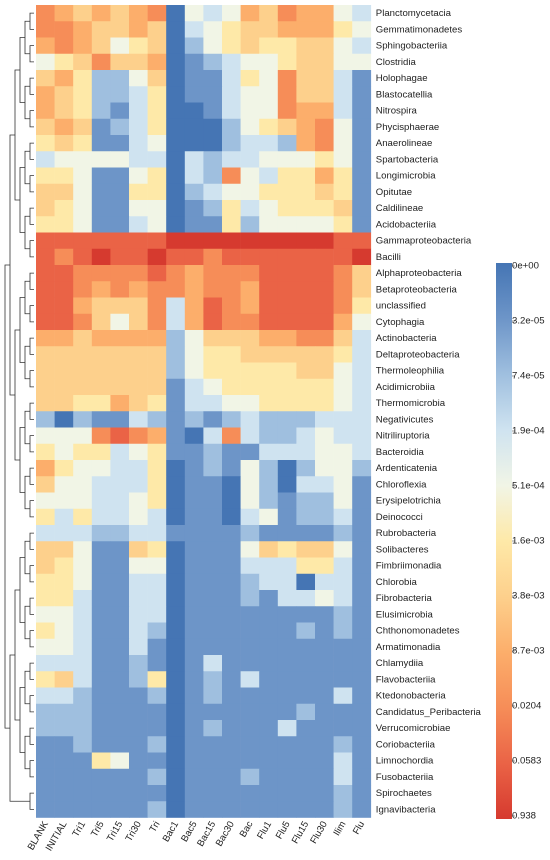 This screenshot has width=550, height=860. Describe the element at coordinates (406, 809) in the screenshot. I see `row-label: Ignavibacteria` at that location.